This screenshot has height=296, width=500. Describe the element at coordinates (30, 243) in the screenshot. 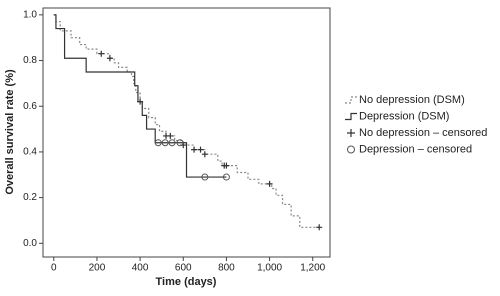

I see `y-tick-label: 0.0` at that location.